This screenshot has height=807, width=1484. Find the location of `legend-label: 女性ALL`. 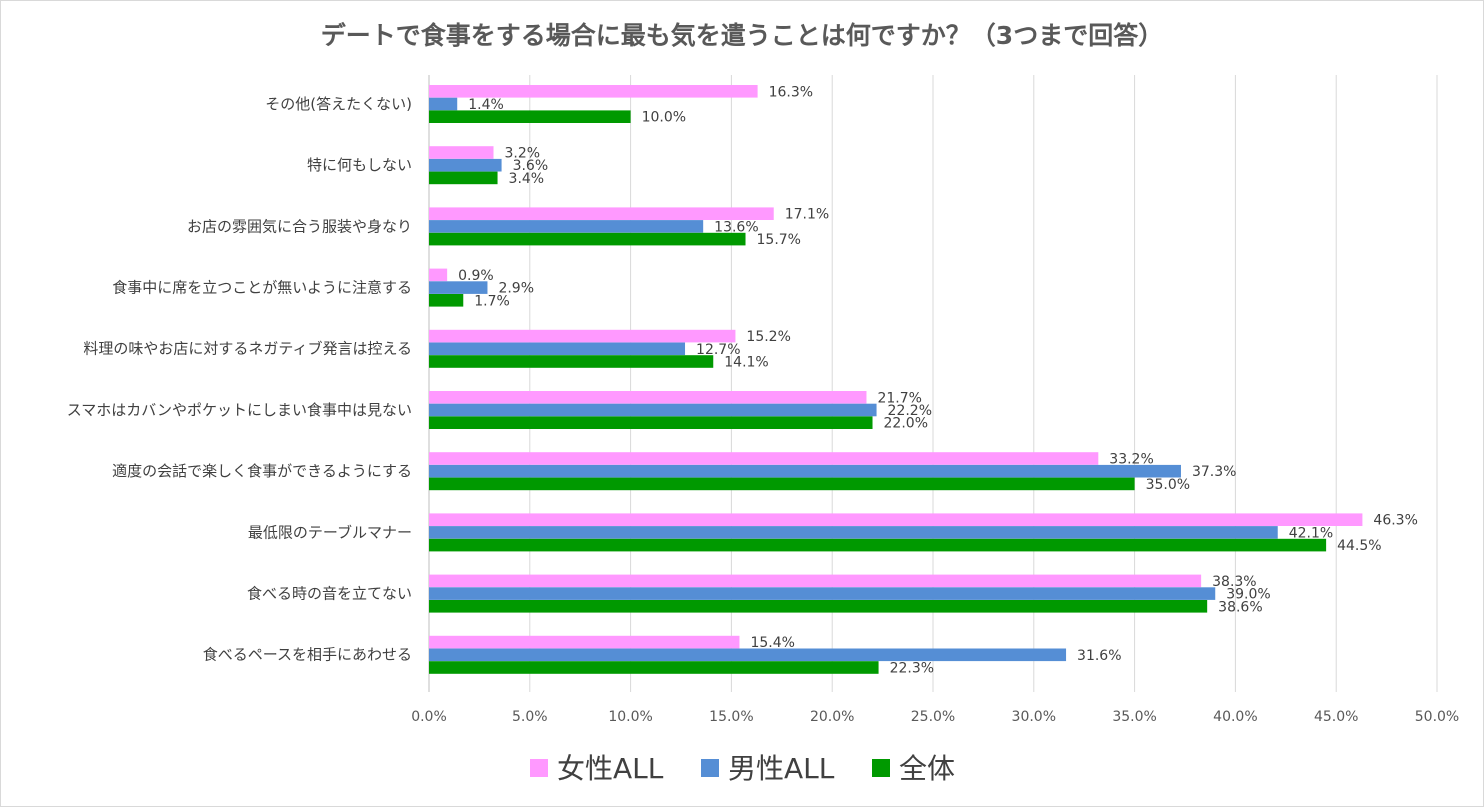

legend-label: 女性ALL is located at coordinates (610, 768).